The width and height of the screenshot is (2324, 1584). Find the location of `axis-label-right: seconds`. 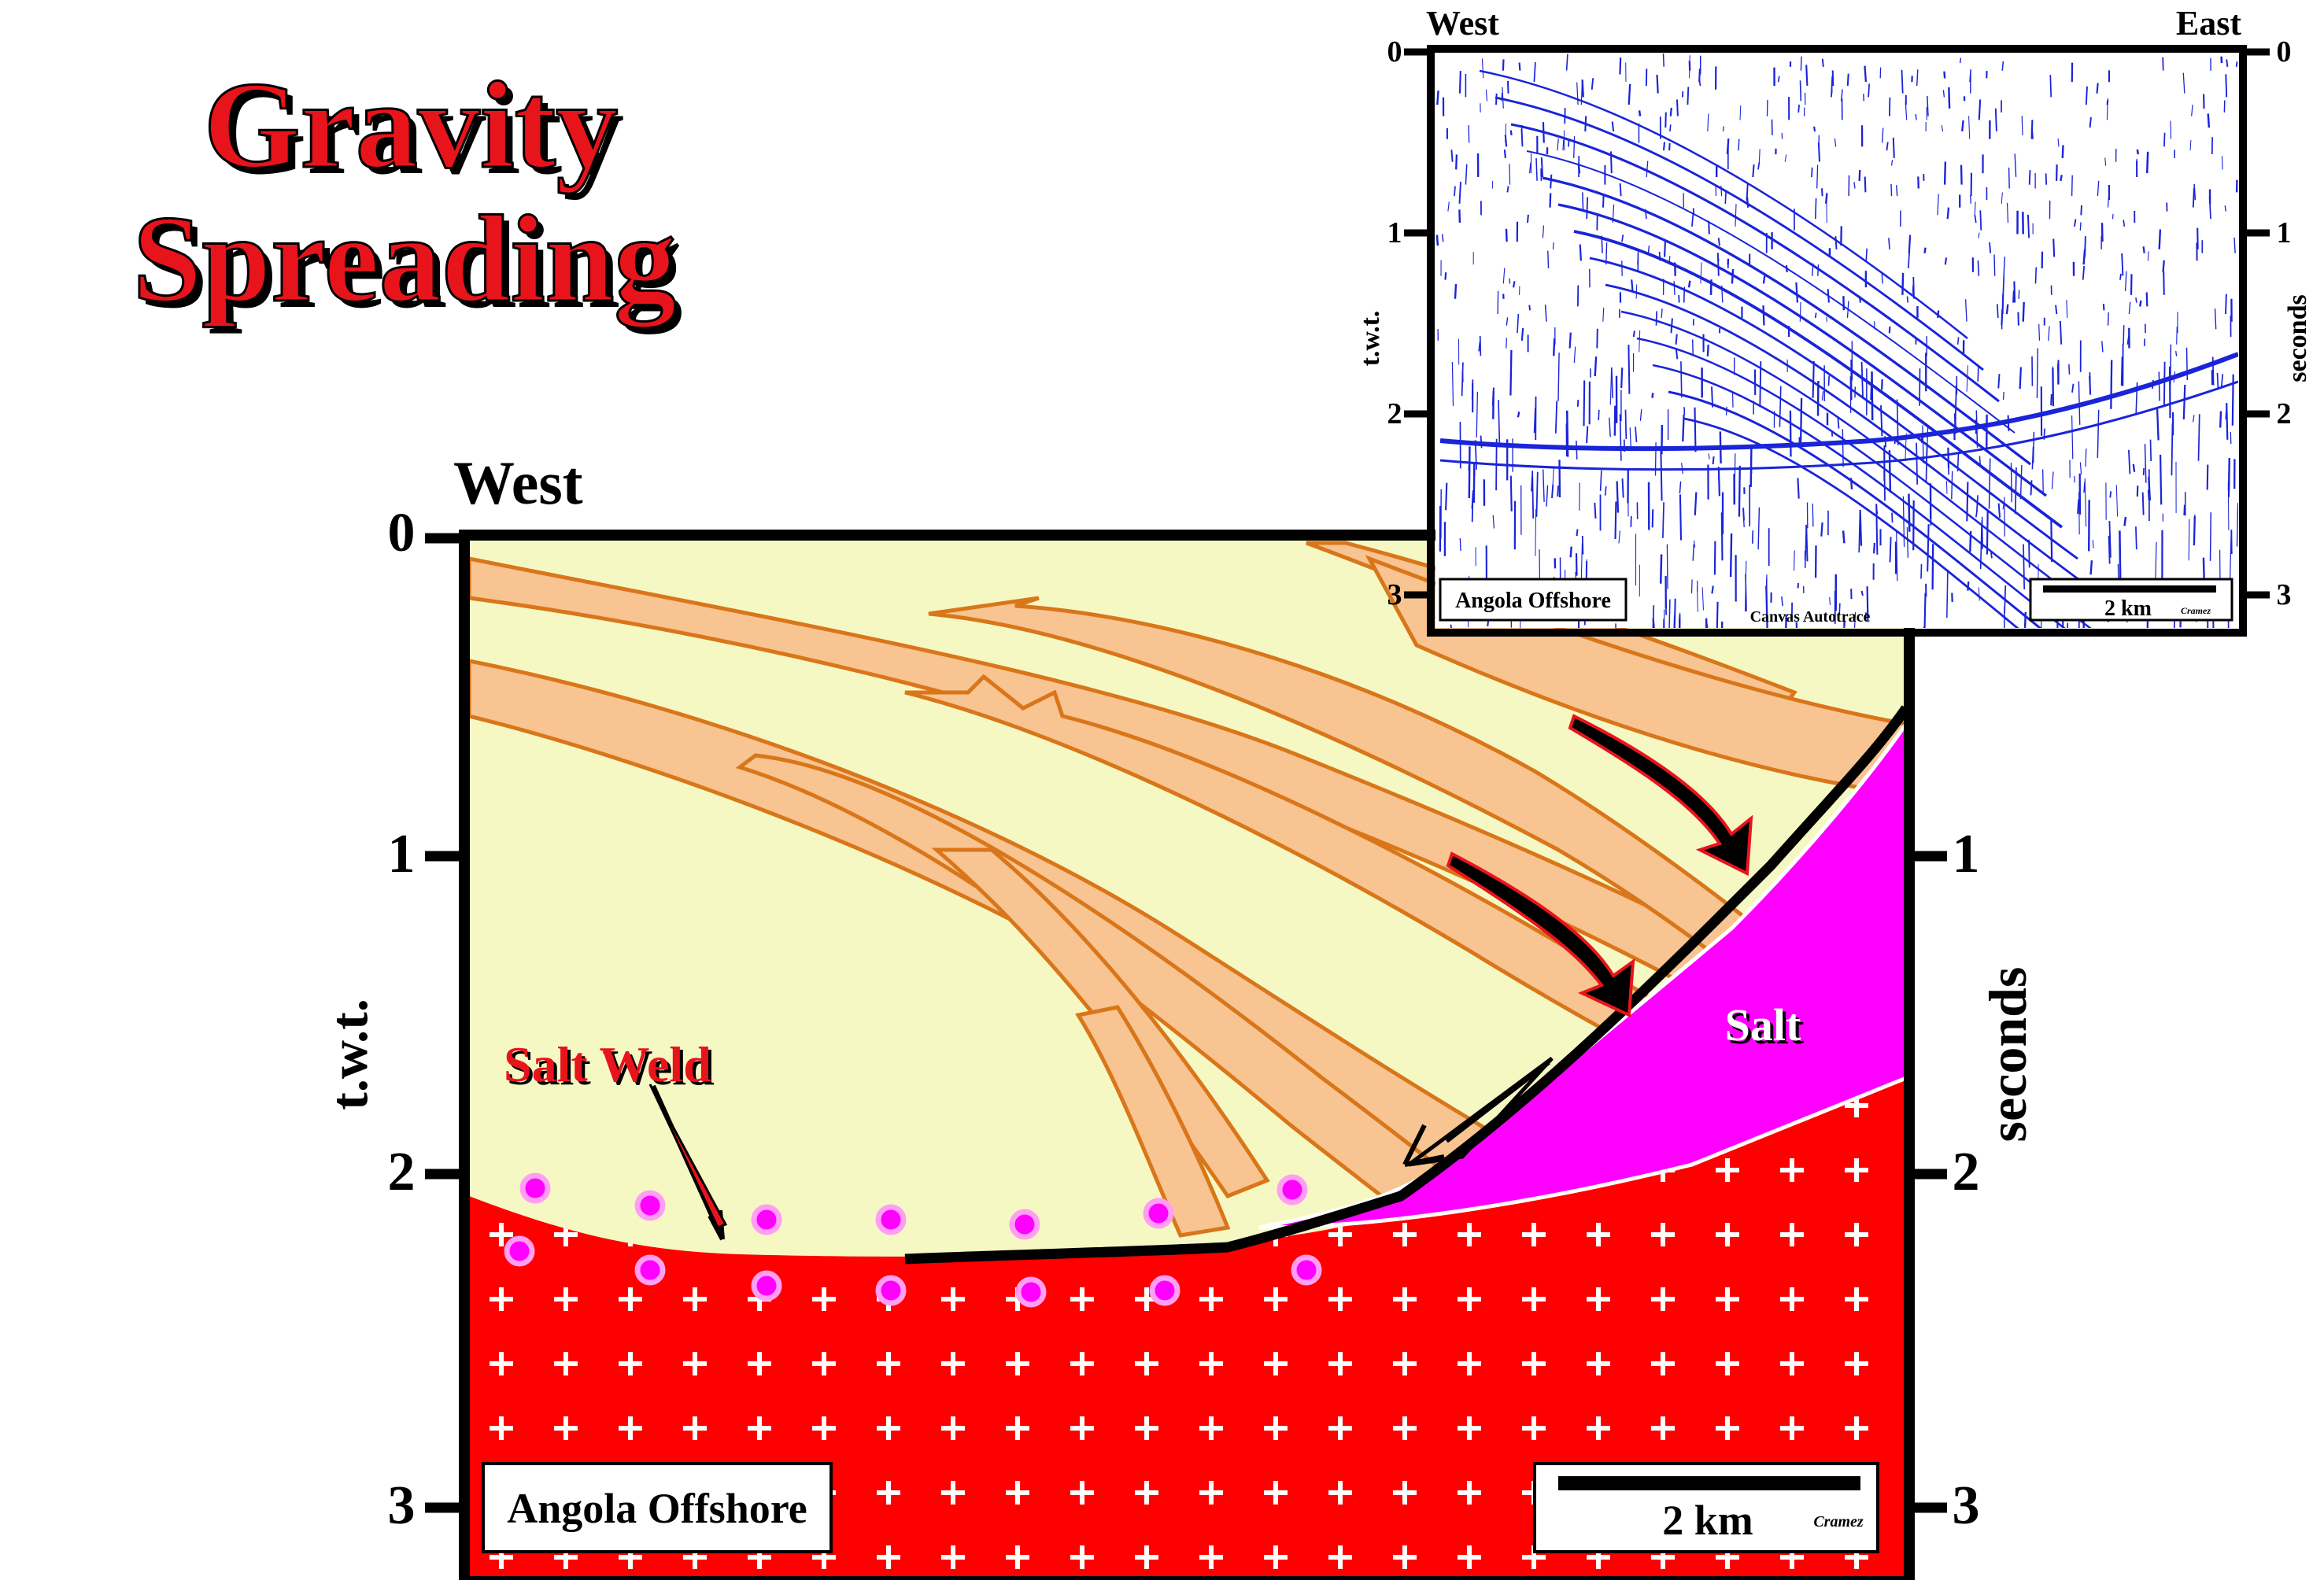

axis-label-right: seconds is located at coordinates (2008, 1055).